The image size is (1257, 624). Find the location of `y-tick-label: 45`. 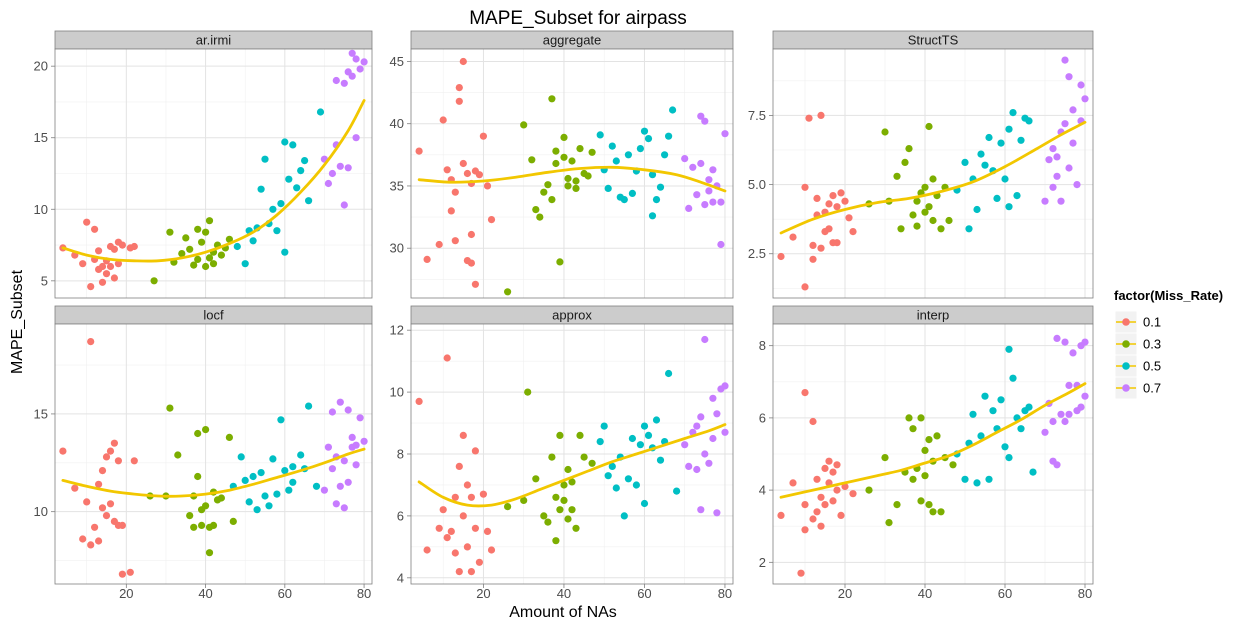

y-tick-label: 45 is located at coordinates (397, 61).